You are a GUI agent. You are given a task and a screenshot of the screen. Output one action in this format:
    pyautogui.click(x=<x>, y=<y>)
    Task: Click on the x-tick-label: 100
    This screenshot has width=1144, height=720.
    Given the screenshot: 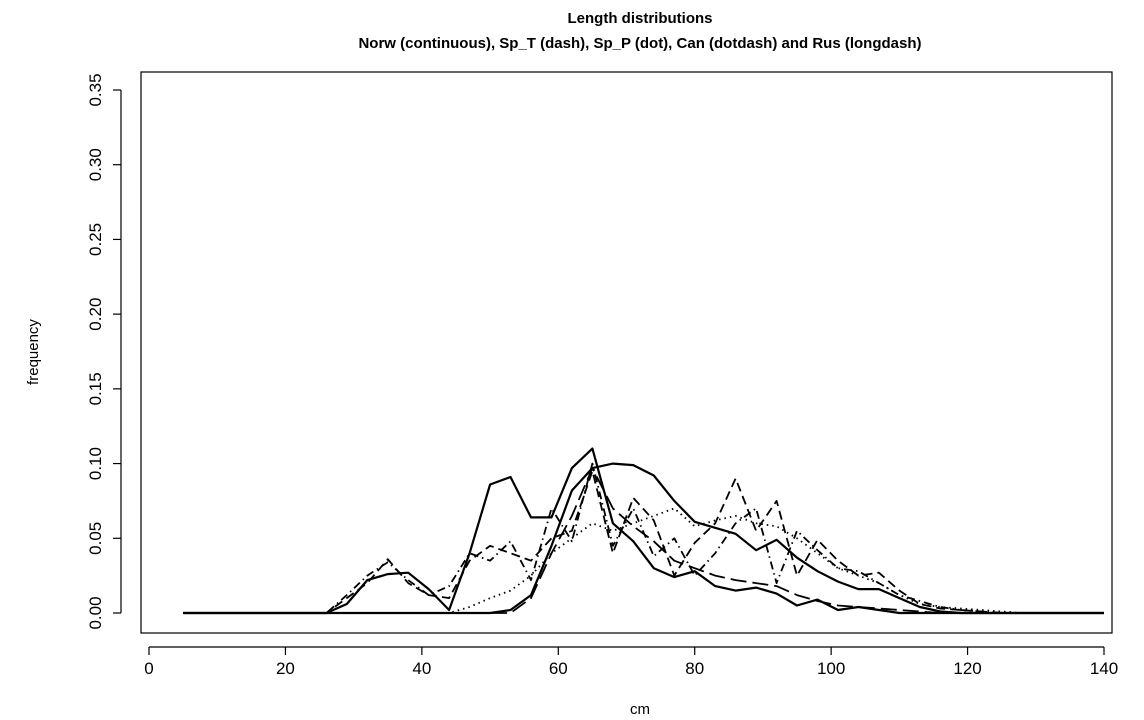 What is the action you would take?
    pyautogui.click(x=831, y=668)
    